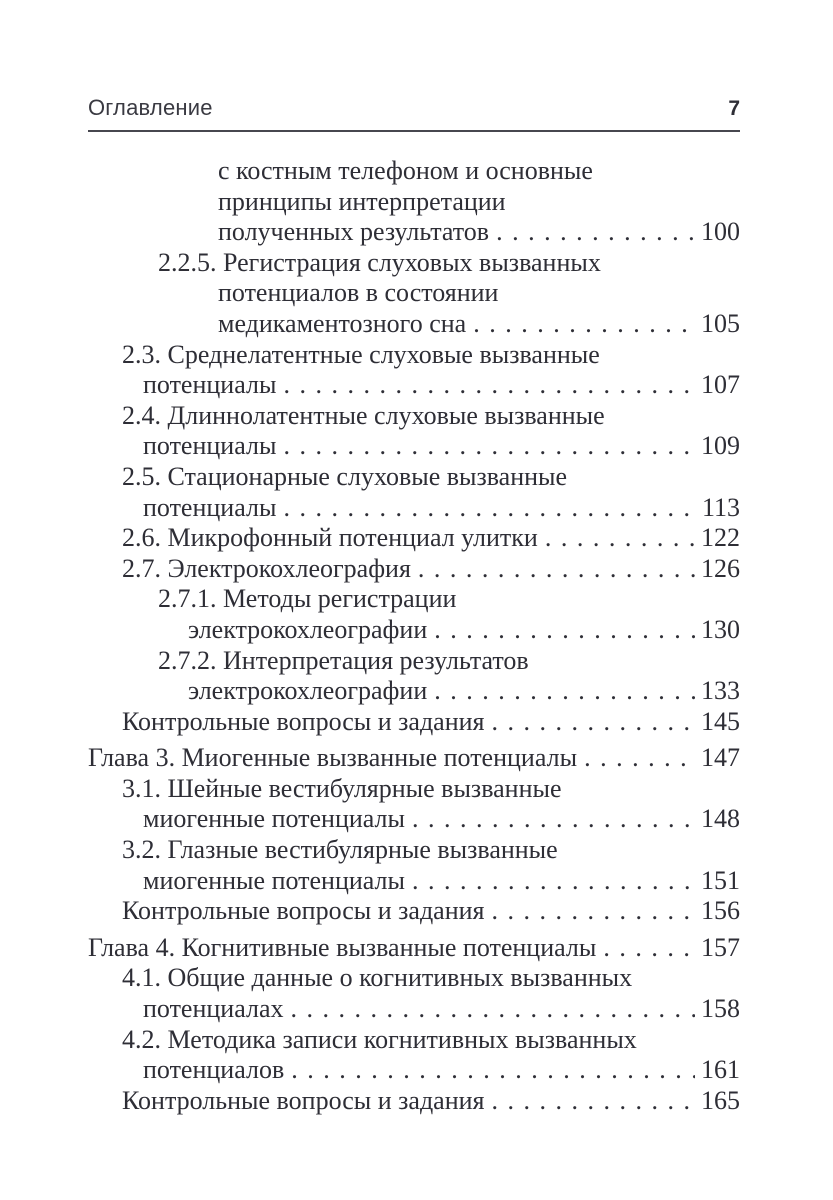 The height and width of the screenshot is (1200, 833). What do you see at coordinates (342, 323) in the screenshot?
I see `toc-entry-text: медикаментозного сна` at bounding box center [342, 323].